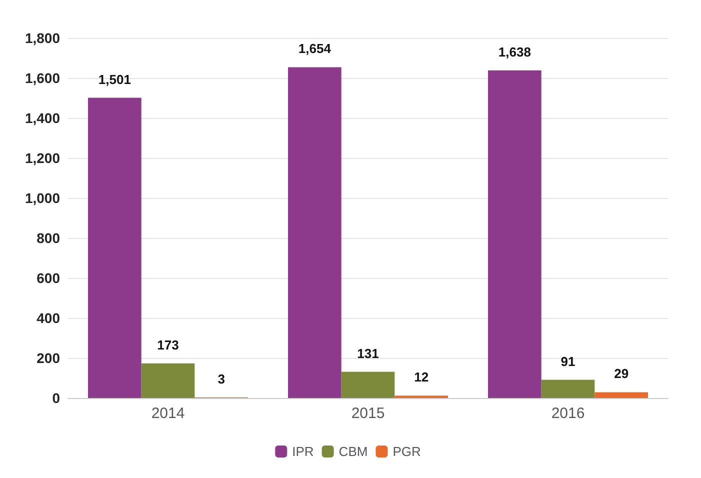 The image size is (701, 478). I want to click on legend-label: PGR, so click(406, 451).